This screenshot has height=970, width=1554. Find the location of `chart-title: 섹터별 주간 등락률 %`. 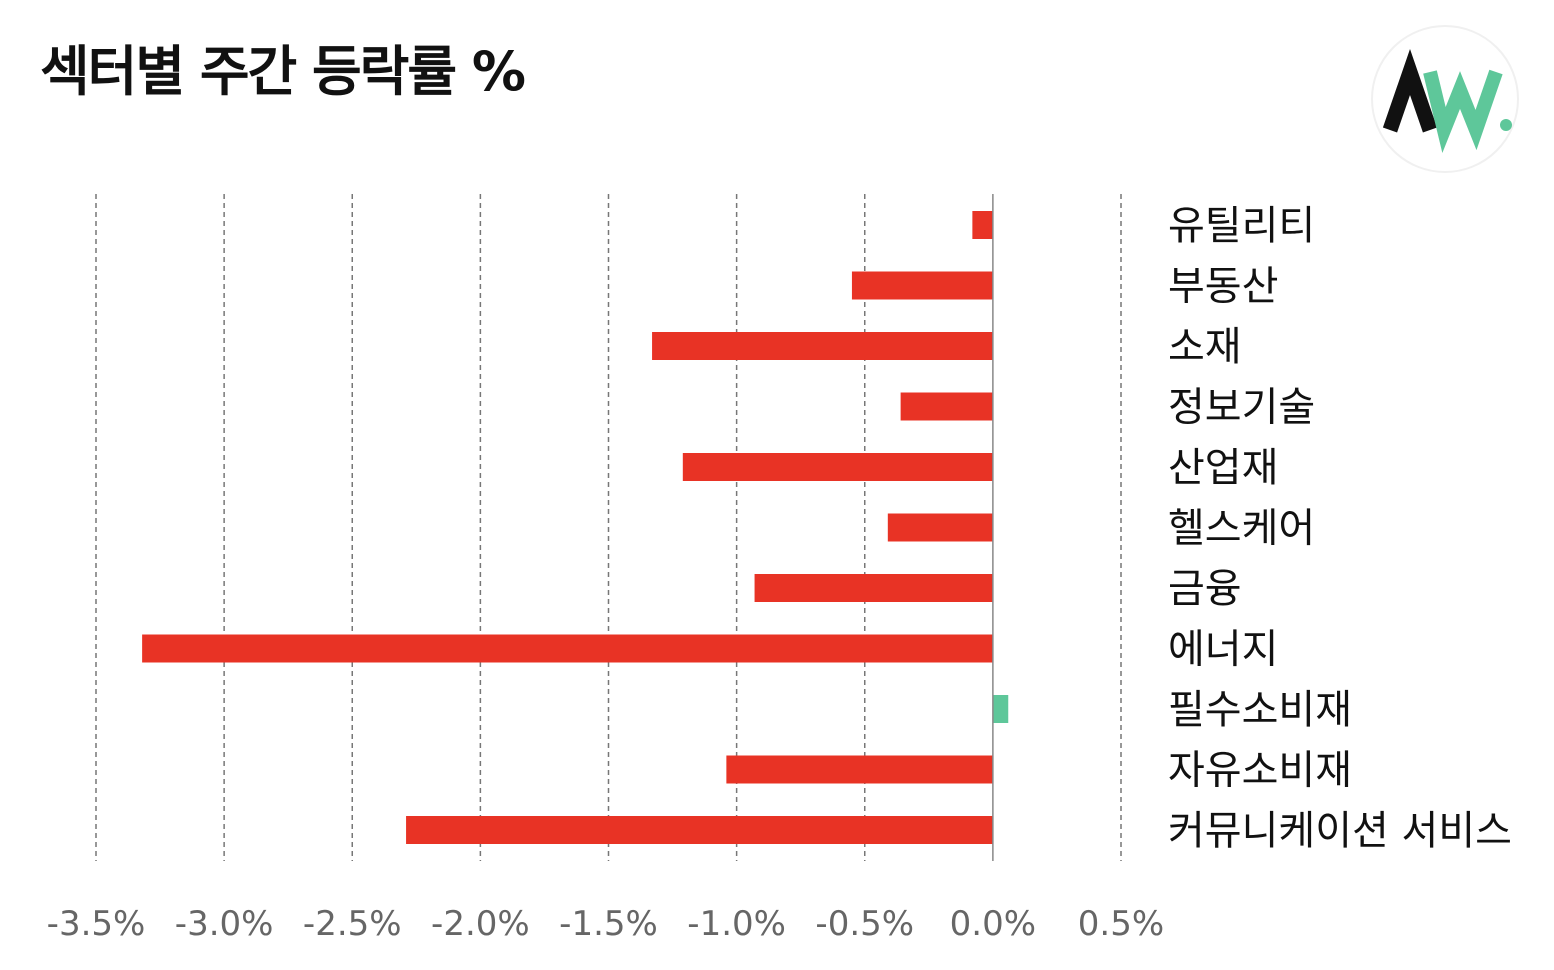

chart-title: 섹터별 주간 등락률 % is located at coordinates (283, 71).